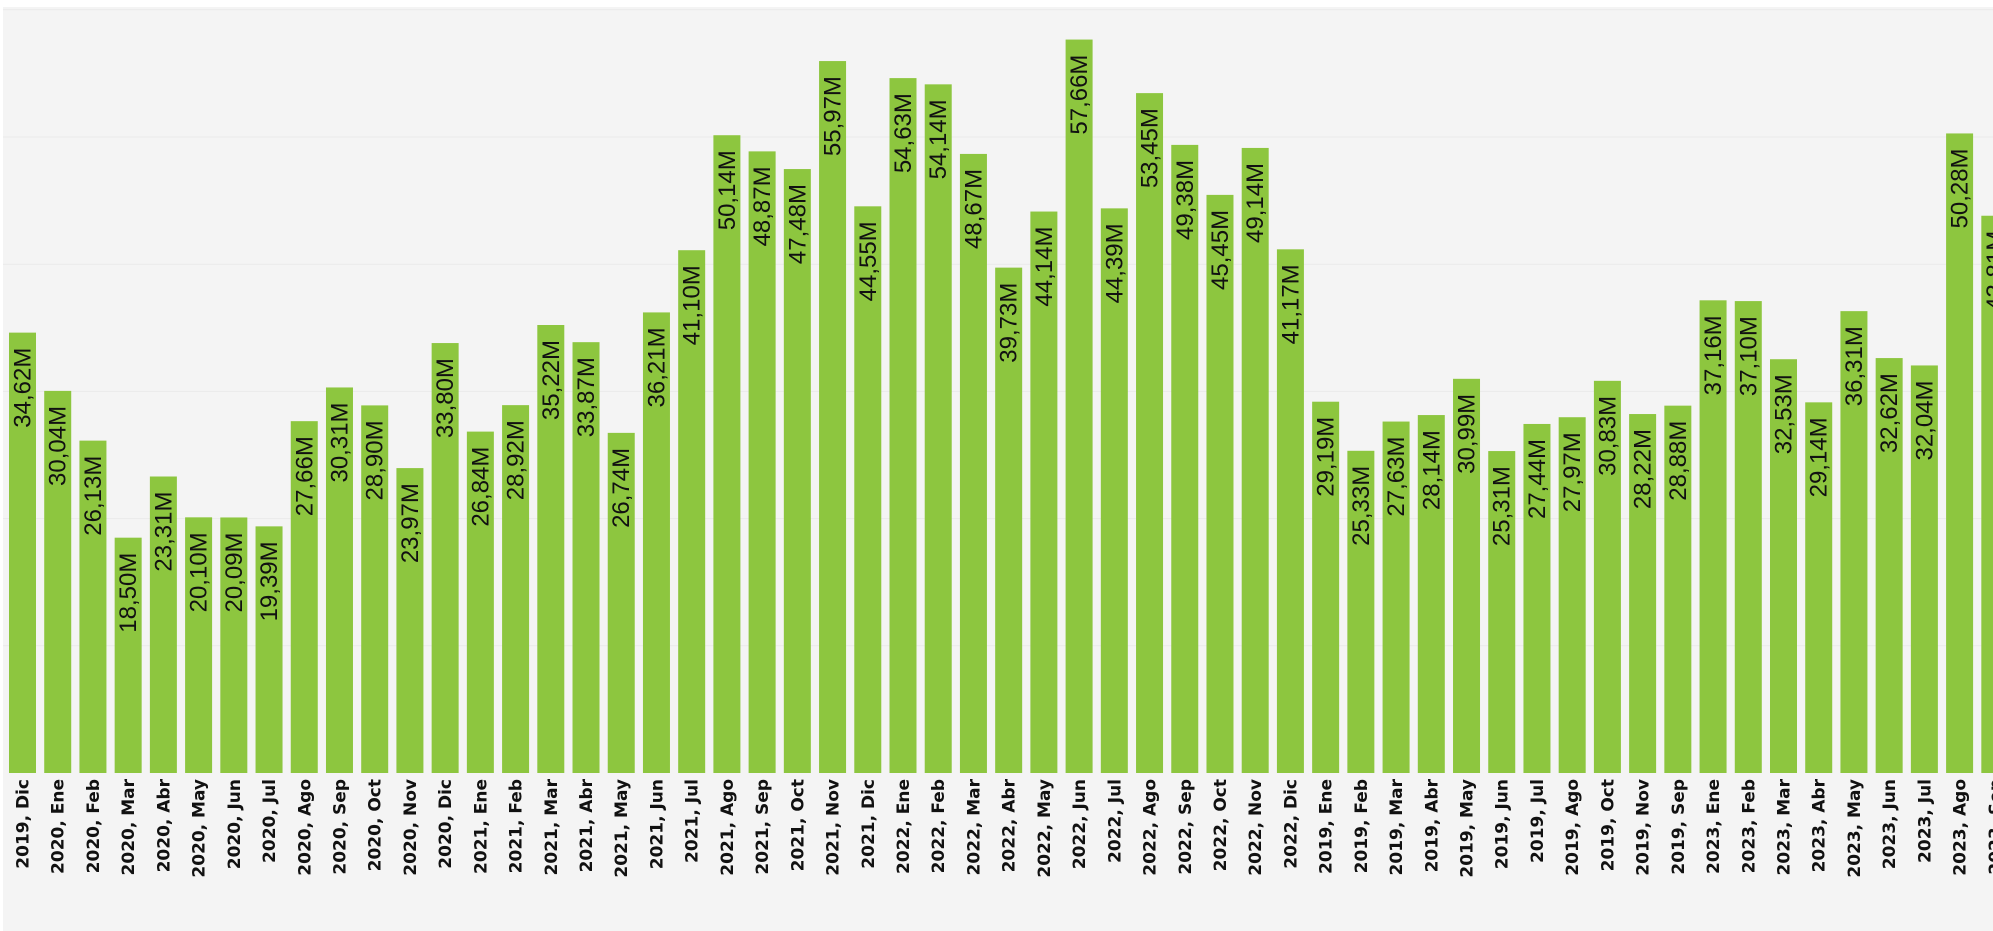 This screenshot has height=931, width=1993. What do you see at coordinates (551, 380) in the screenshot?
I see `value-label: 35,22M` at bounding box center [551, 380].